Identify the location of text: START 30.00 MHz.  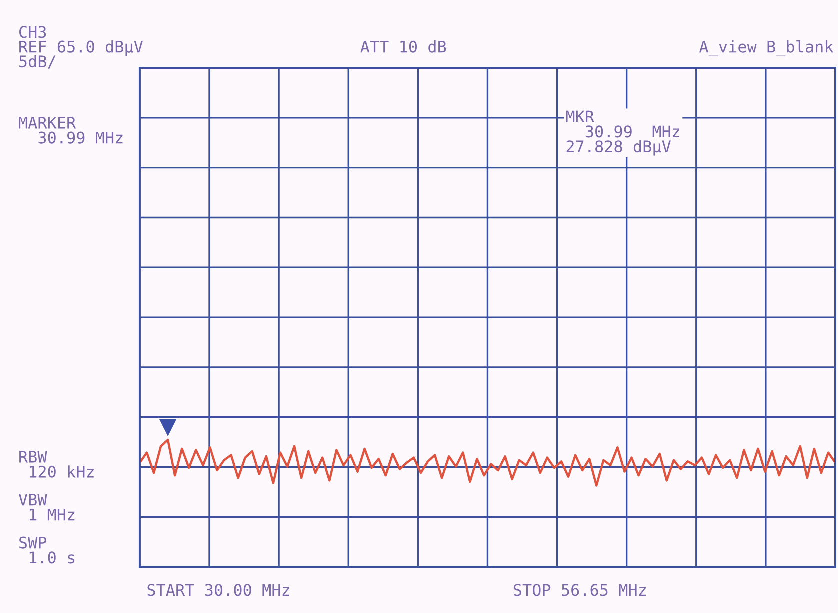
(219, 590).